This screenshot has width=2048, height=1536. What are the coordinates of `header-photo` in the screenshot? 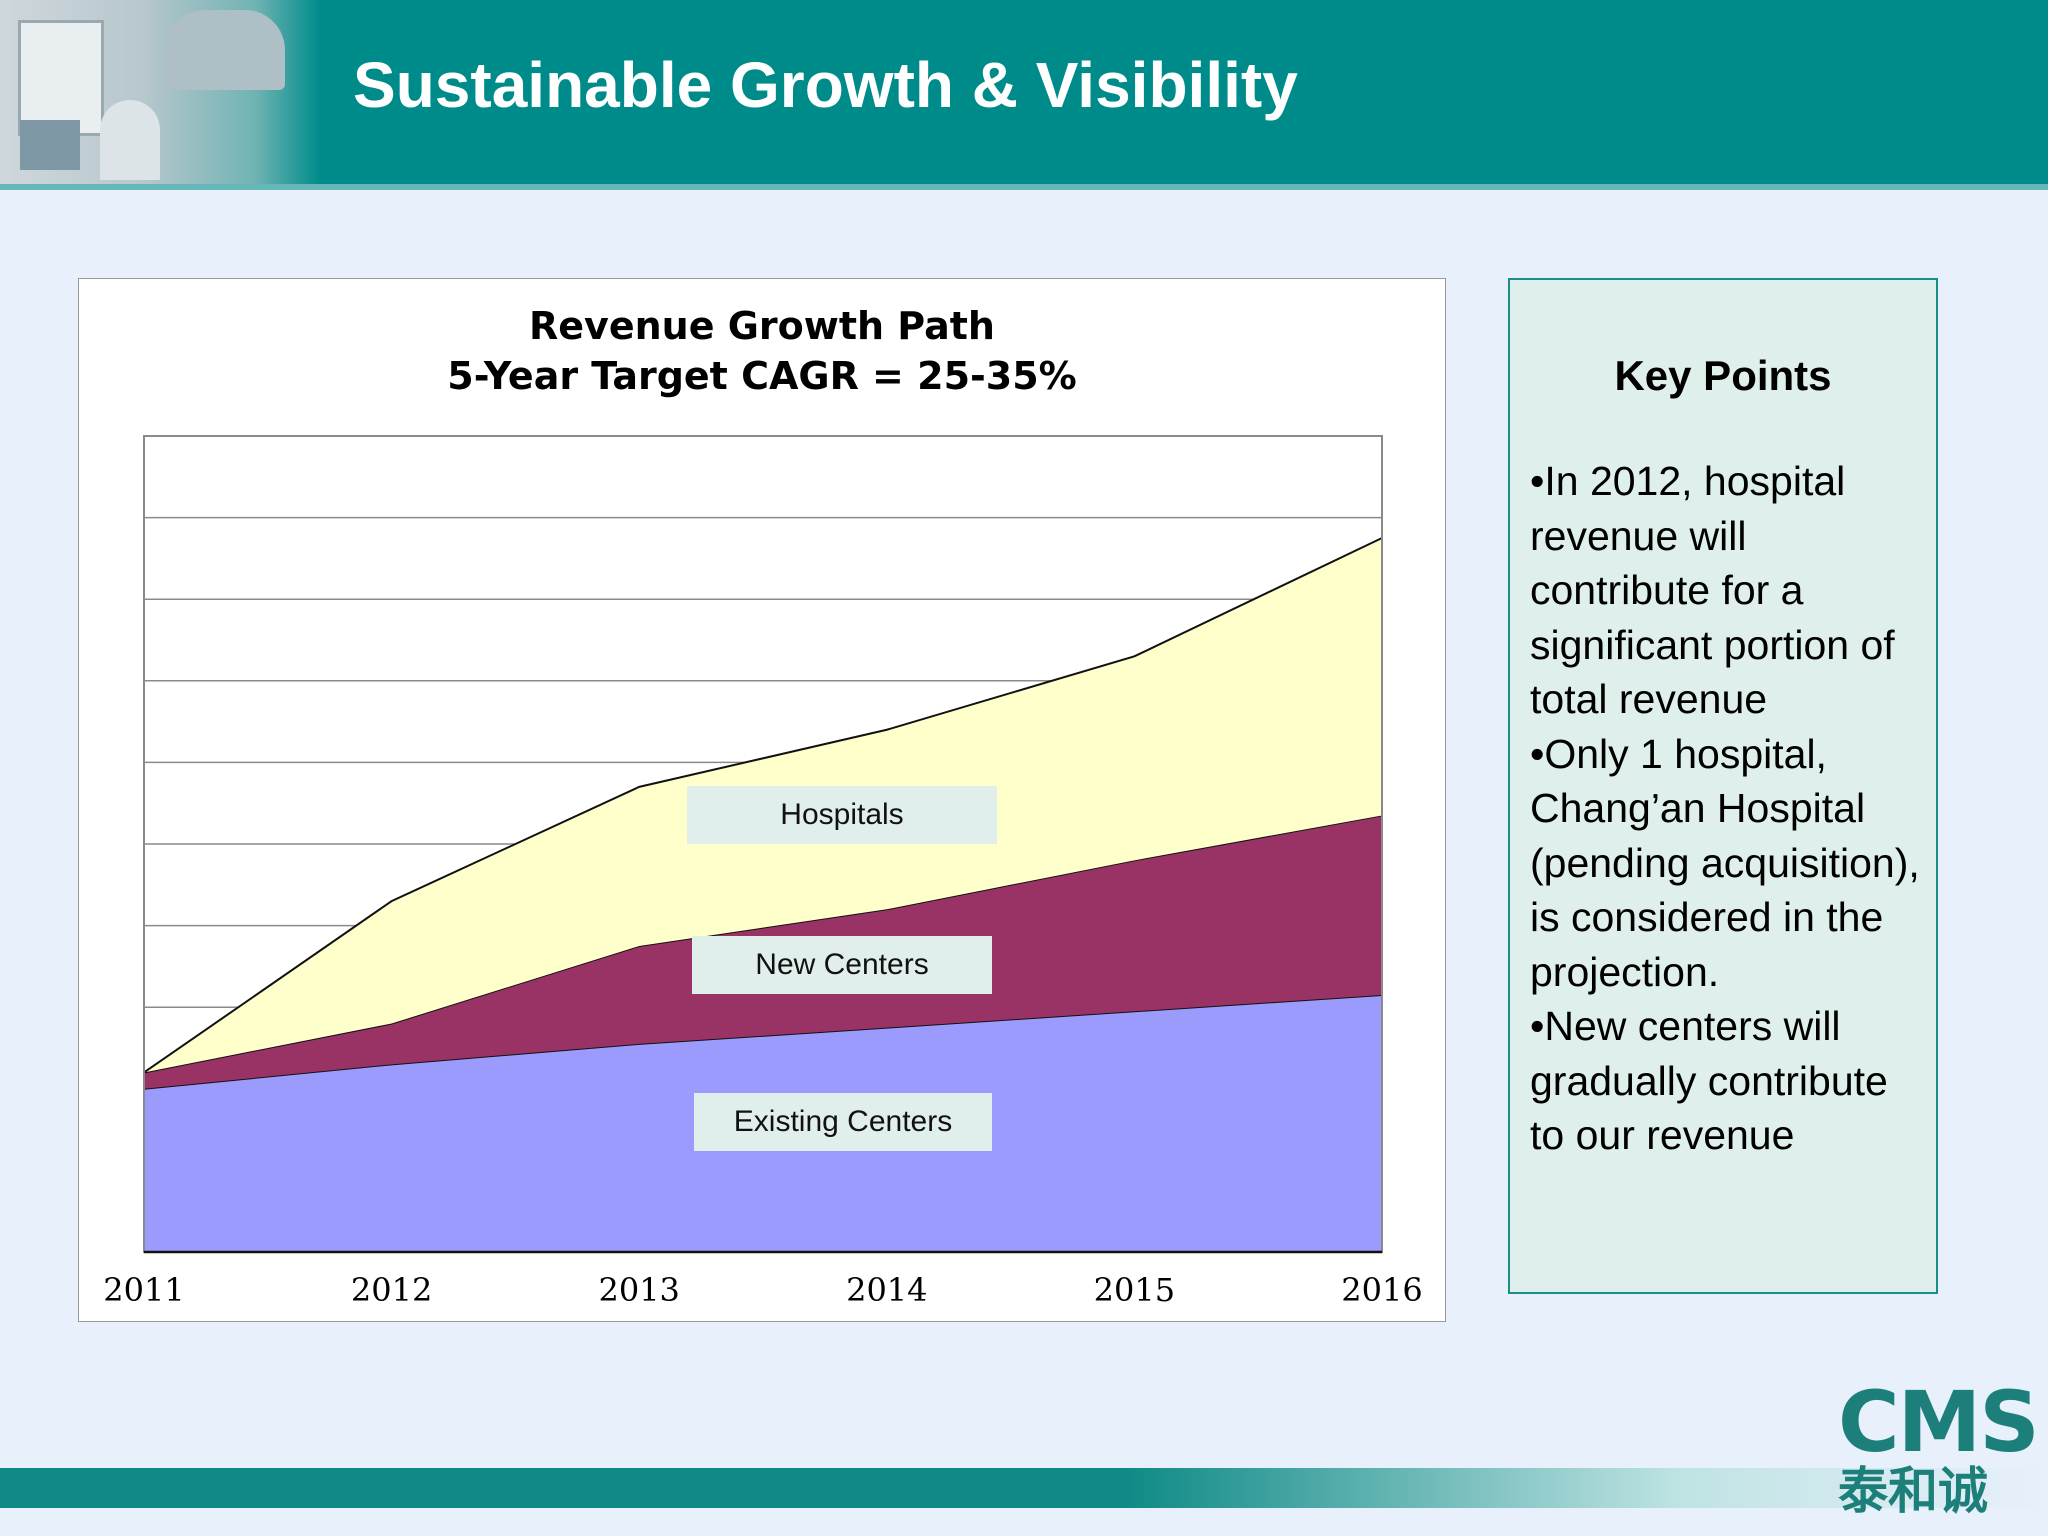 It's located at (160, 94).